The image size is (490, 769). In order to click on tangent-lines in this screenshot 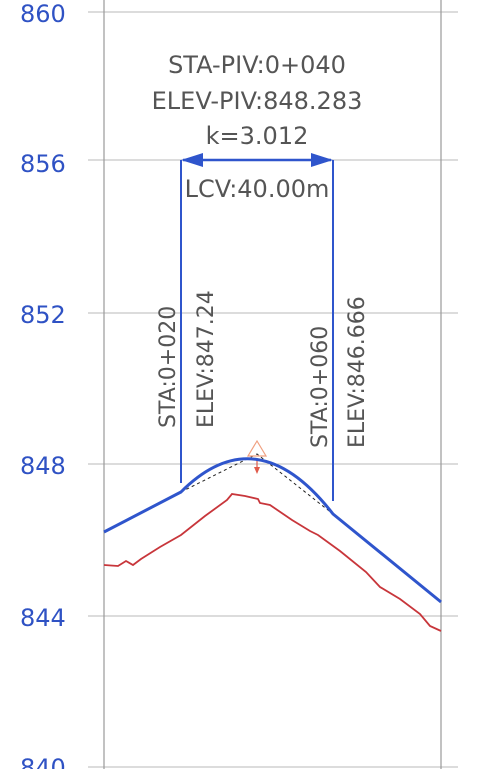, I will do `click(257, 484)`.